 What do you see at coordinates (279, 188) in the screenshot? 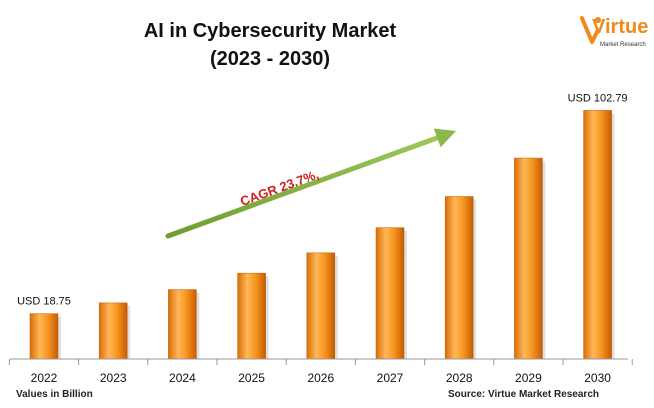
I see `cagr-annotation: CAGR 23.7%,` at bounding box center [279, 188].